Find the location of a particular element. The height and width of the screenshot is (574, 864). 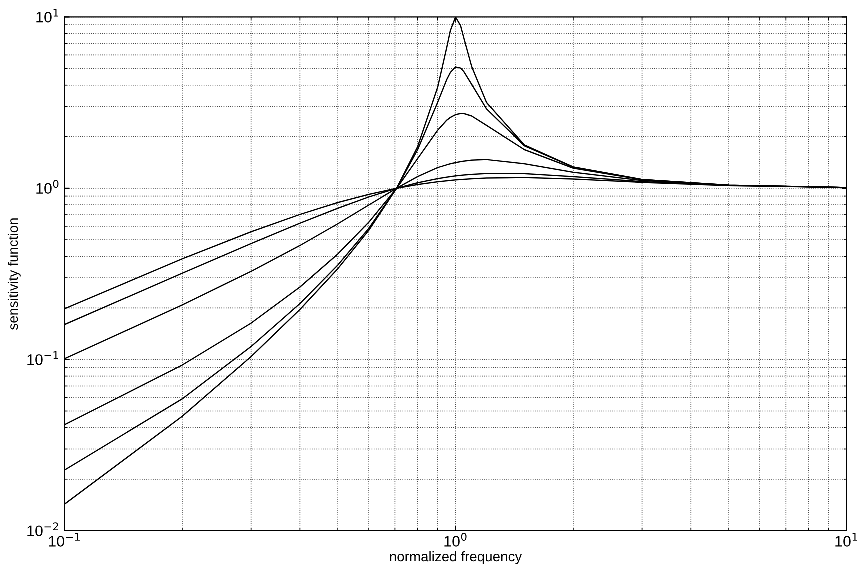

y-tick-label: 10$^{1}$ is located at coordinates (47, 16).